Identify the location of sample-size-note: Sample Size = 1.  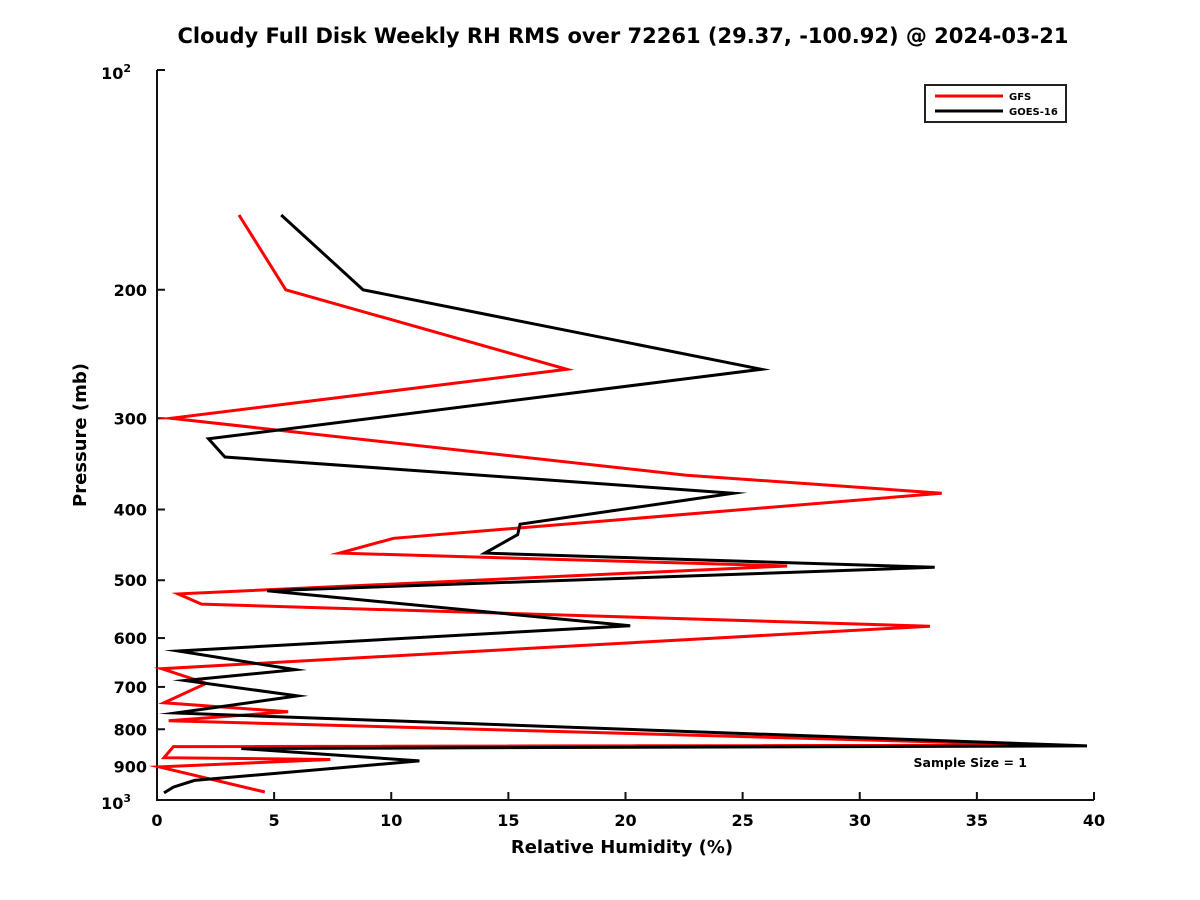
(970, 762).